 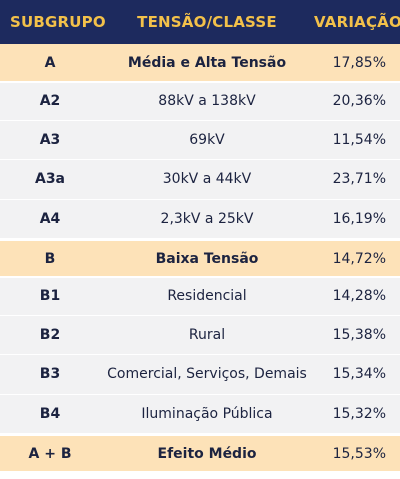 What do you see at coordinates (50, 413) in the screenshot?
I see `row-subgrupo: B4` at bounding box center [50, 413].